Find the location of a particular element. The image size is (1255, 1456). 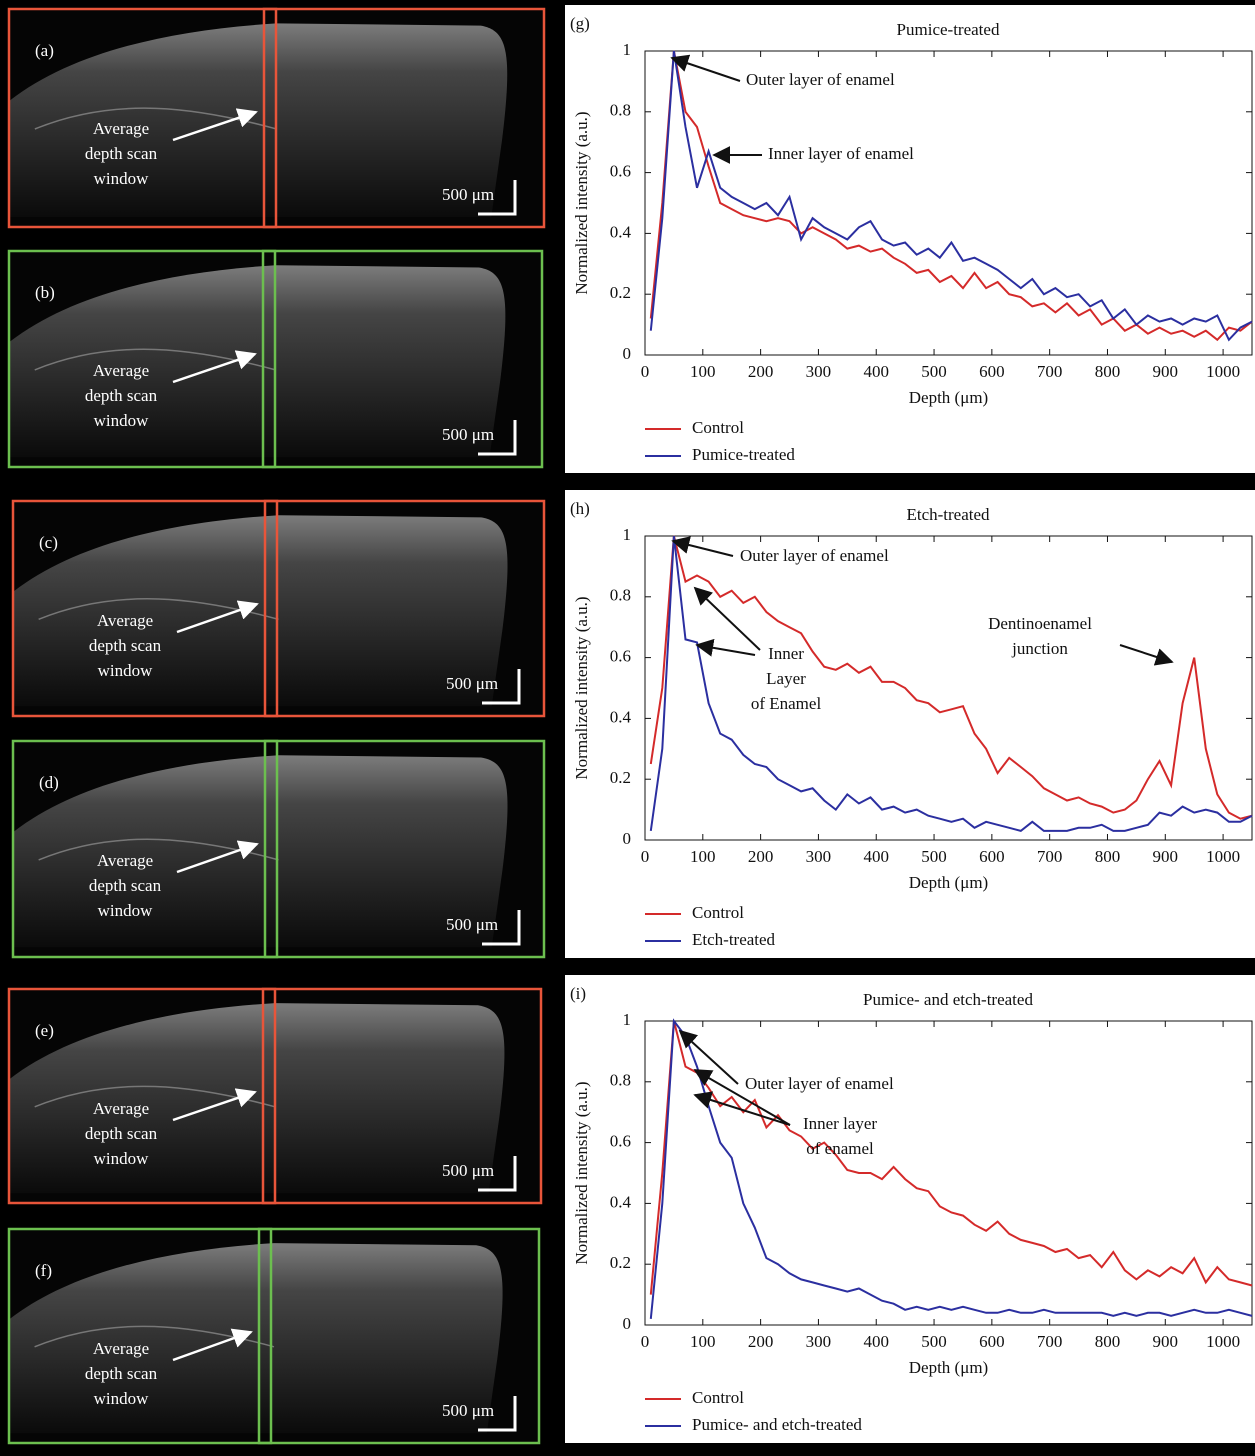

y-axis-label: Normalized intensity (a.u.) is located at coordinates (581, 687).